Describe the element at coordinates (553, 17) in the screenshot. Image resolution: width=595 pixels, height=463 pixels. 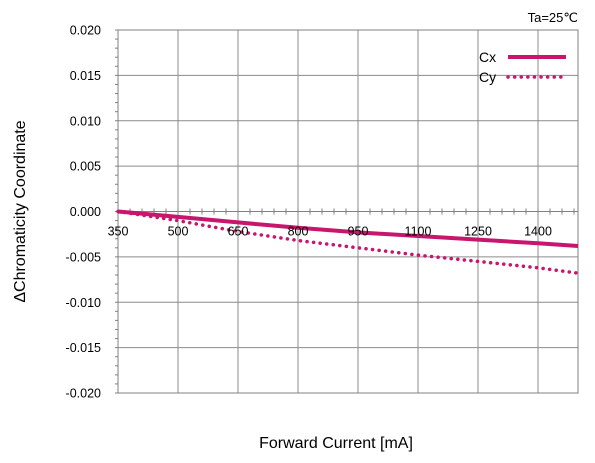
I see `condition-label: Ta=25℃` at that location.